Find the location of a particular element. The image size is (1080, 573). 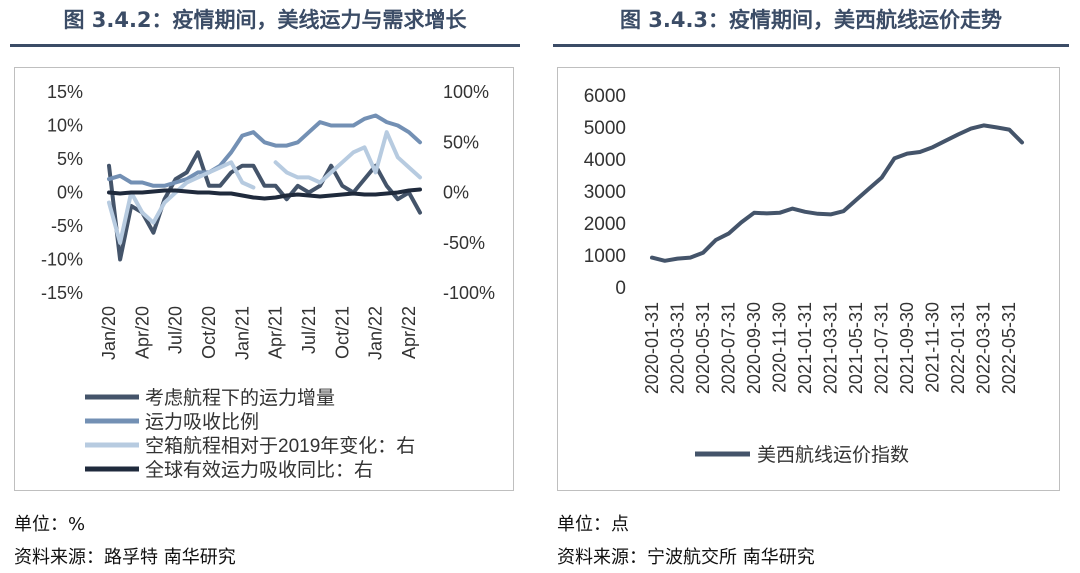

y-tick-label: 0 is located at coordinates (620, 288).